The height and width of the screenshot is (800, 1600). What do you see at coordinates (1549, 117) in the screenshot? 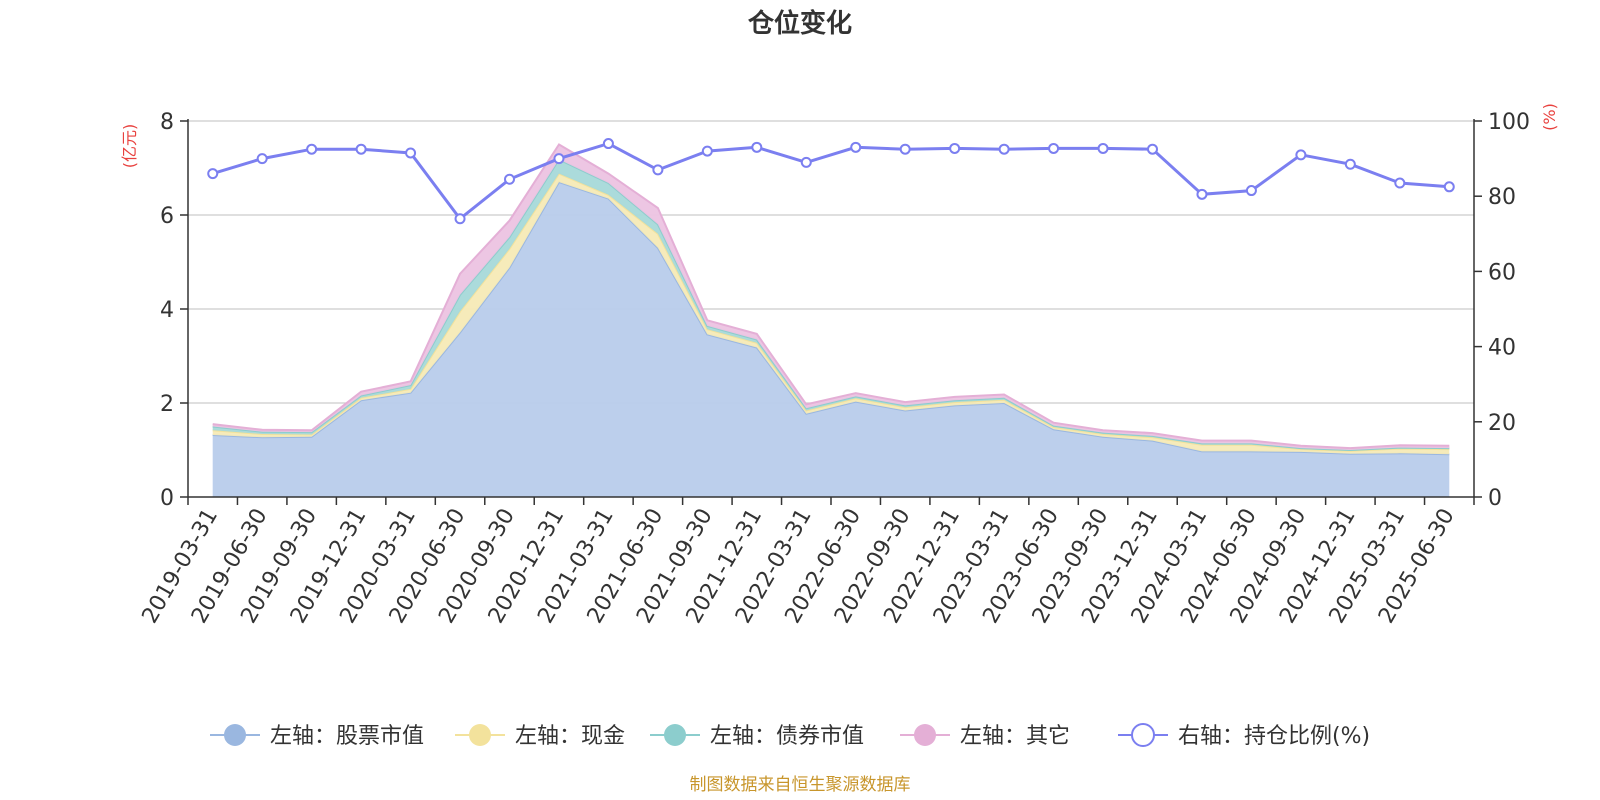
I see `right-axis-unit: (%)` at bounding box center [1549, 117].